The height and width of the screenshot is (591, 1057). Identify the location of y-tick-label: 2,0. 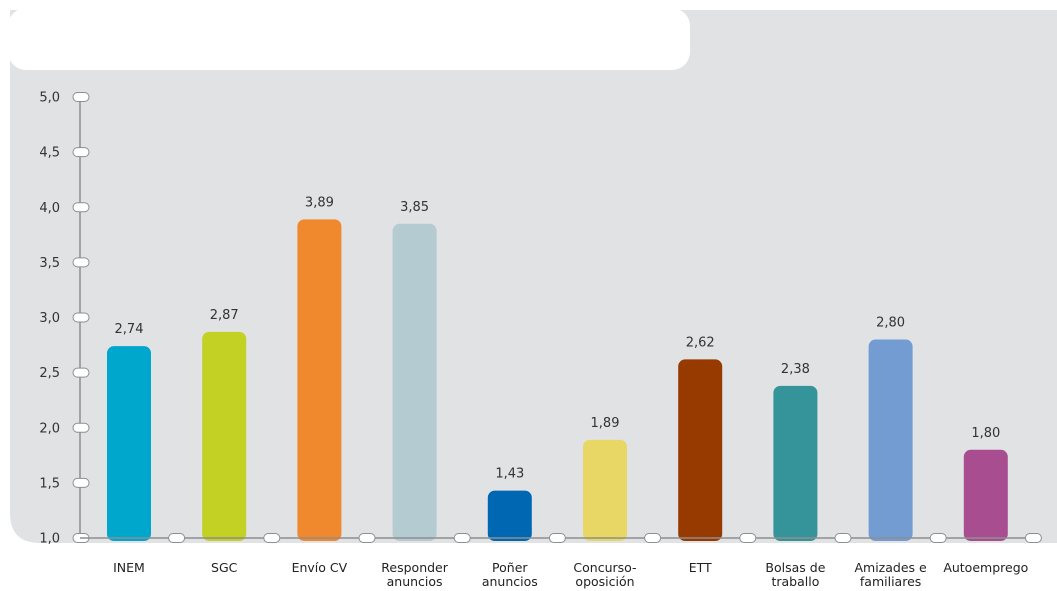
(49, 428).